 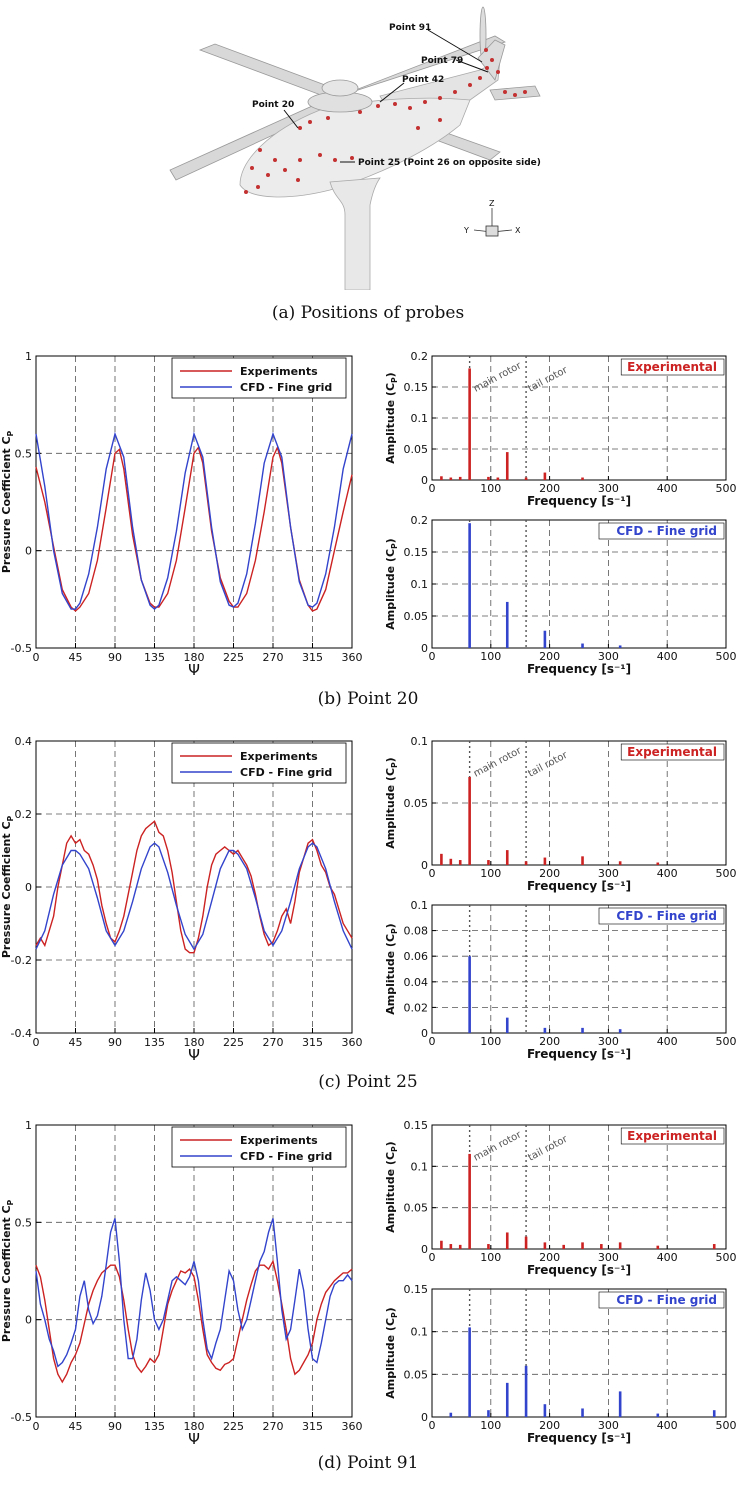 I want to click on triad-x-label: X, so click(x=518, y=230).